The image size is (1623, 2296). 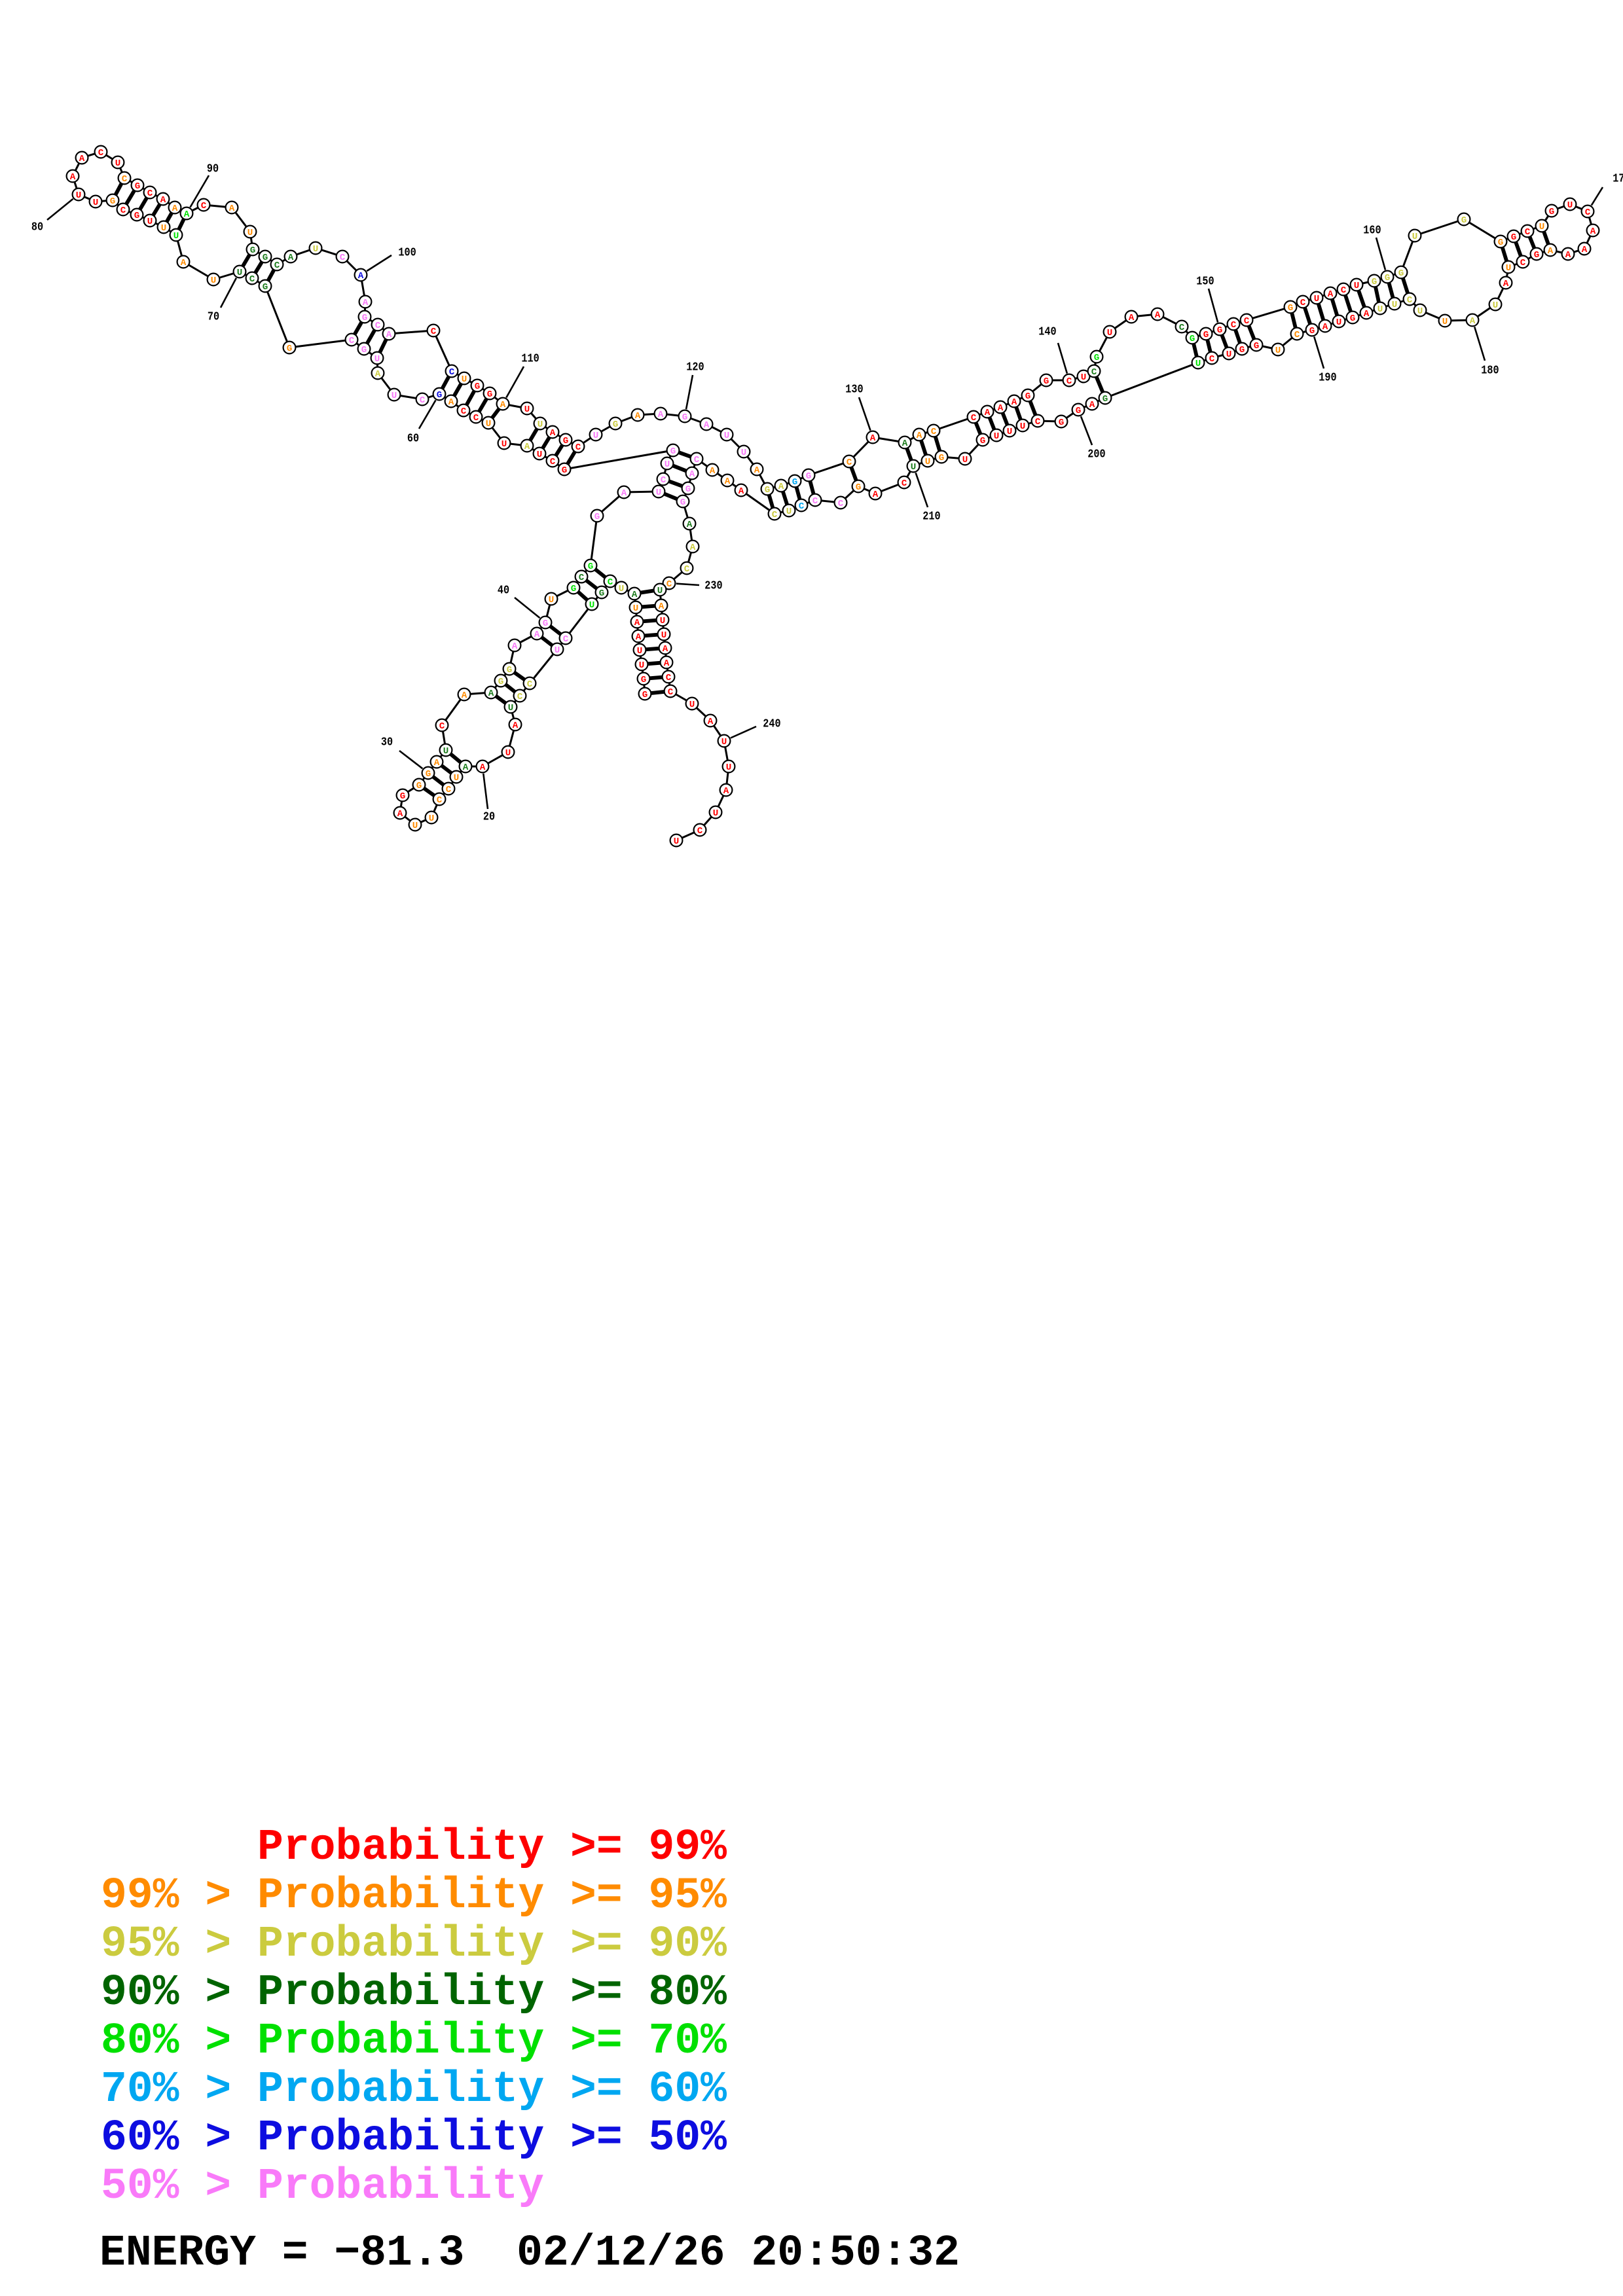 I want to click on svg-text: 30, so click(x=387, y=742).